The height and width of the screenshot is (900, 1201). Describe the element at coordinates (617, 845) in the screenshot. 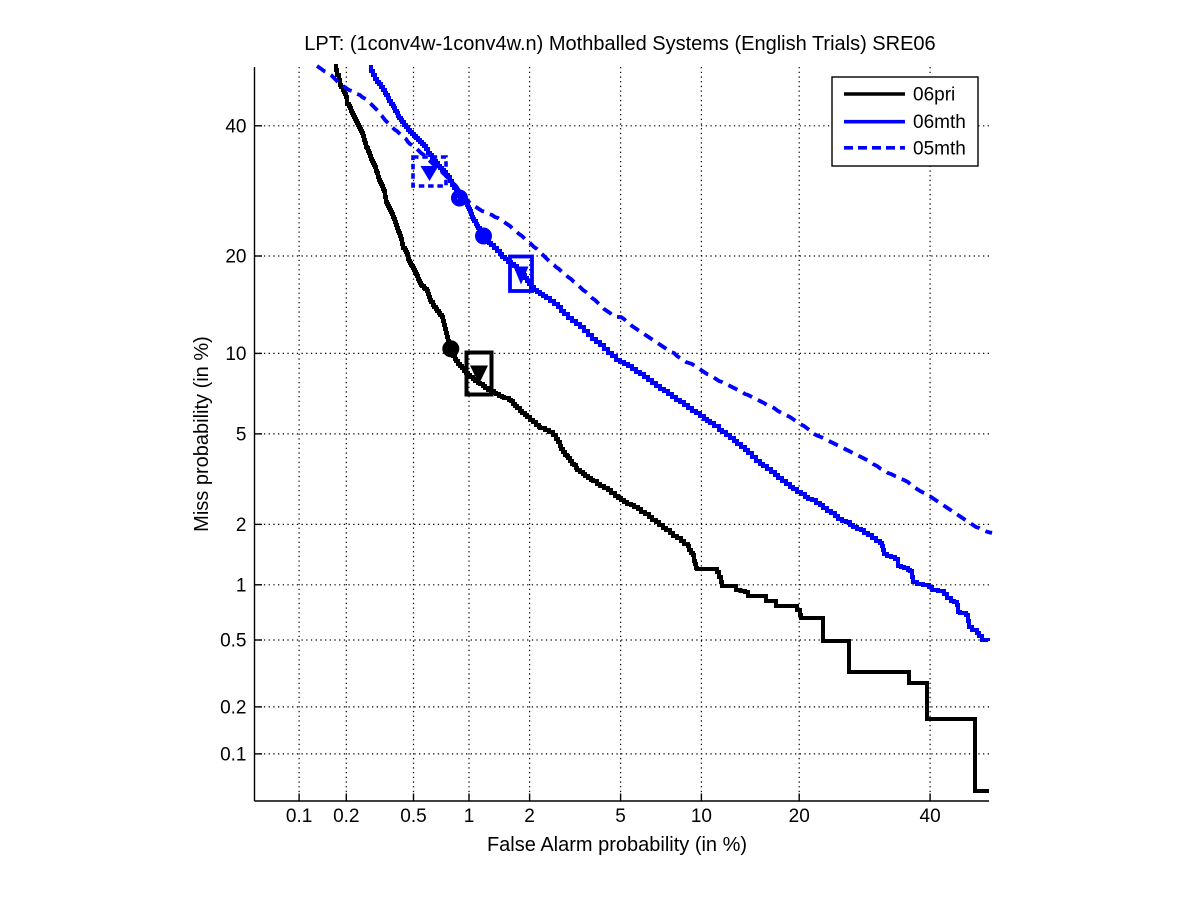

I see `svg-text: False Alarm probability (in %)` at that location.